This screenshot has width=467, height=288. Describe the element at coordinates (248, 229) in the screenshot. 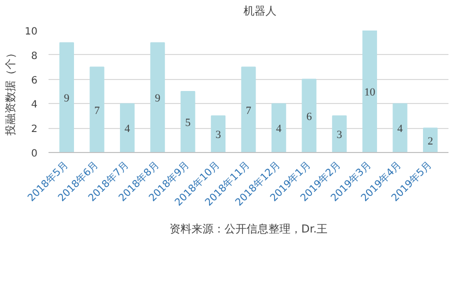

I see `text: 资料来源：公开信息整理，Dr.王` at that location.